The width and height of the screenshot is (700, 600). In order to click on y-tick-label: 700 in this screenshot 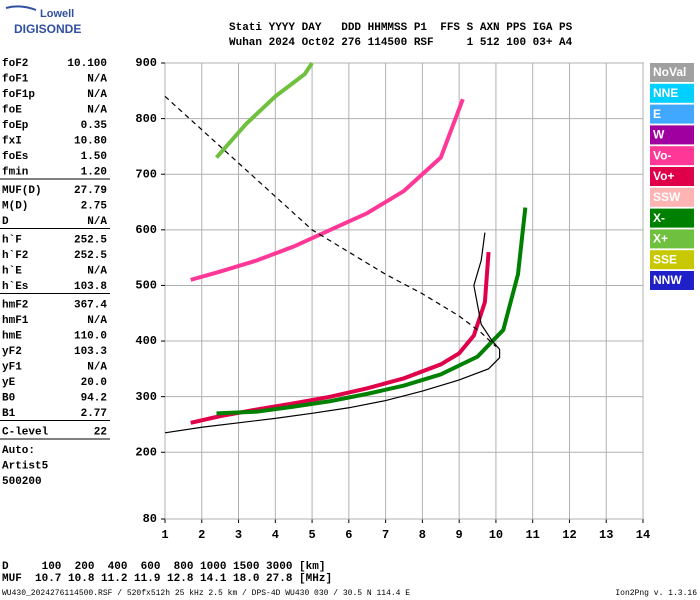, I will do `click(146, 174)`.